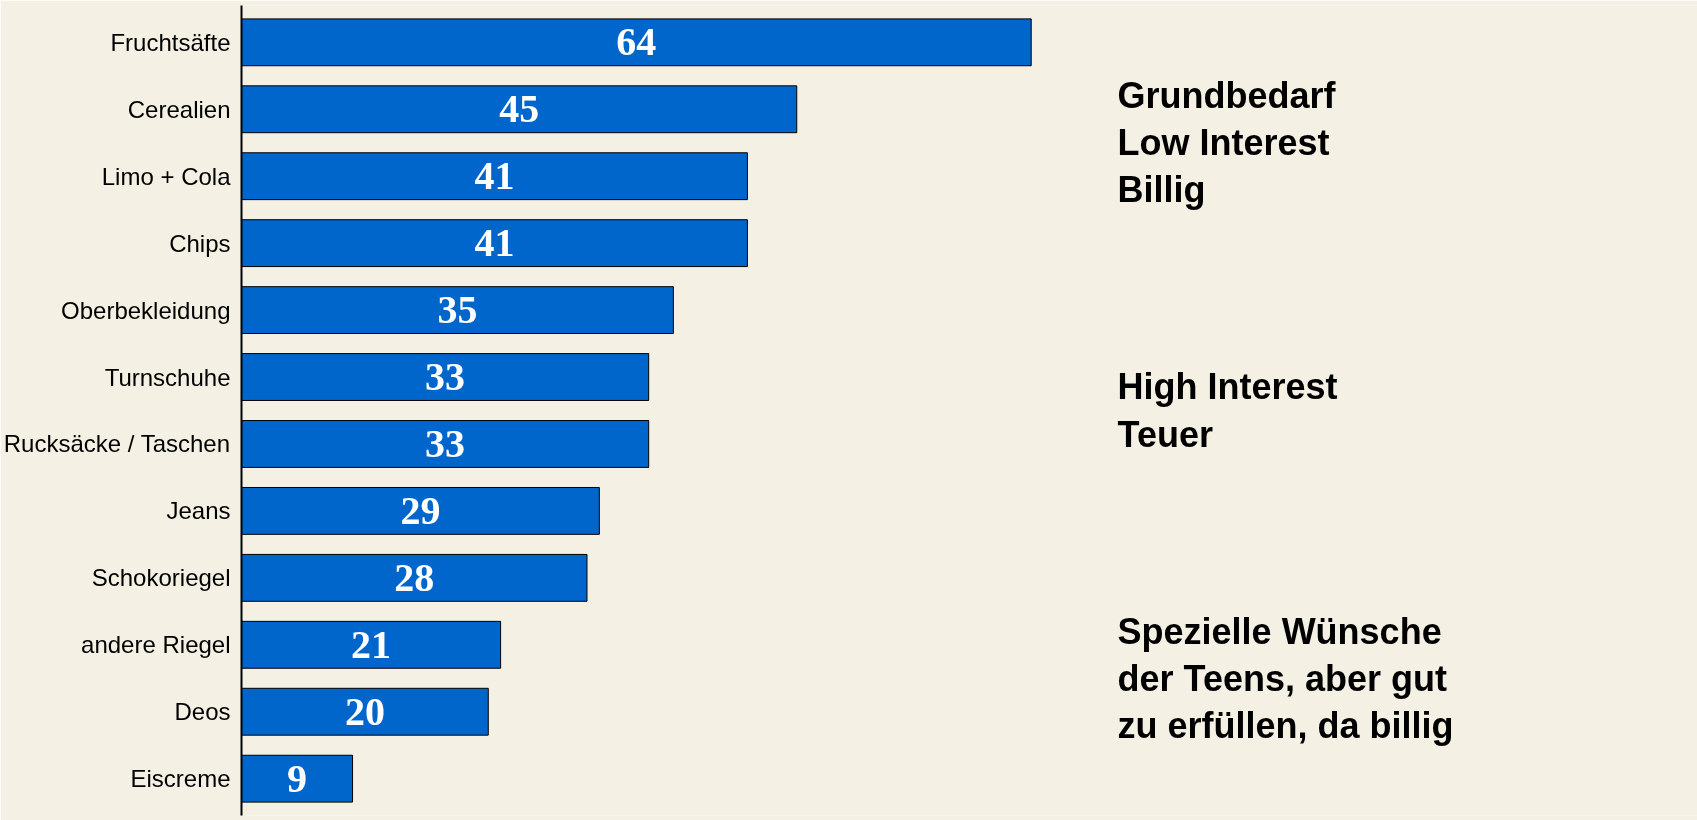 This screenshot has width=1697, height=820. Describe the element at coordinates (202, 712) in the screenshot. I see `y-tick-label: Deos` at that location.